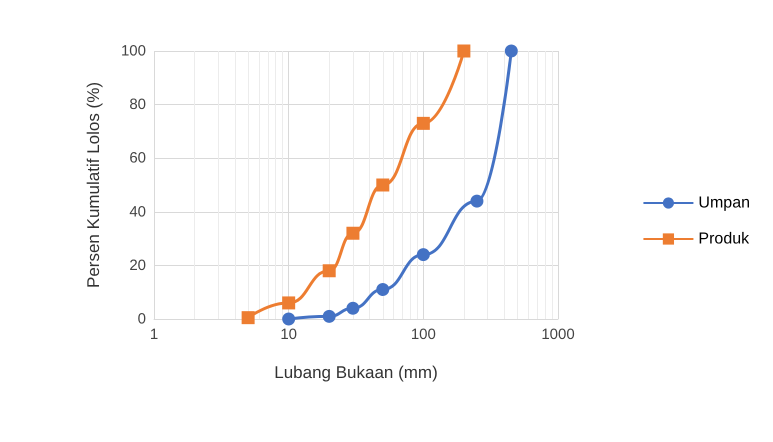 The width and height of the screenshot is (773, 442). I want to click on y-axis-title: Persen Kumulatif Lolos (%), so click(93, 185).